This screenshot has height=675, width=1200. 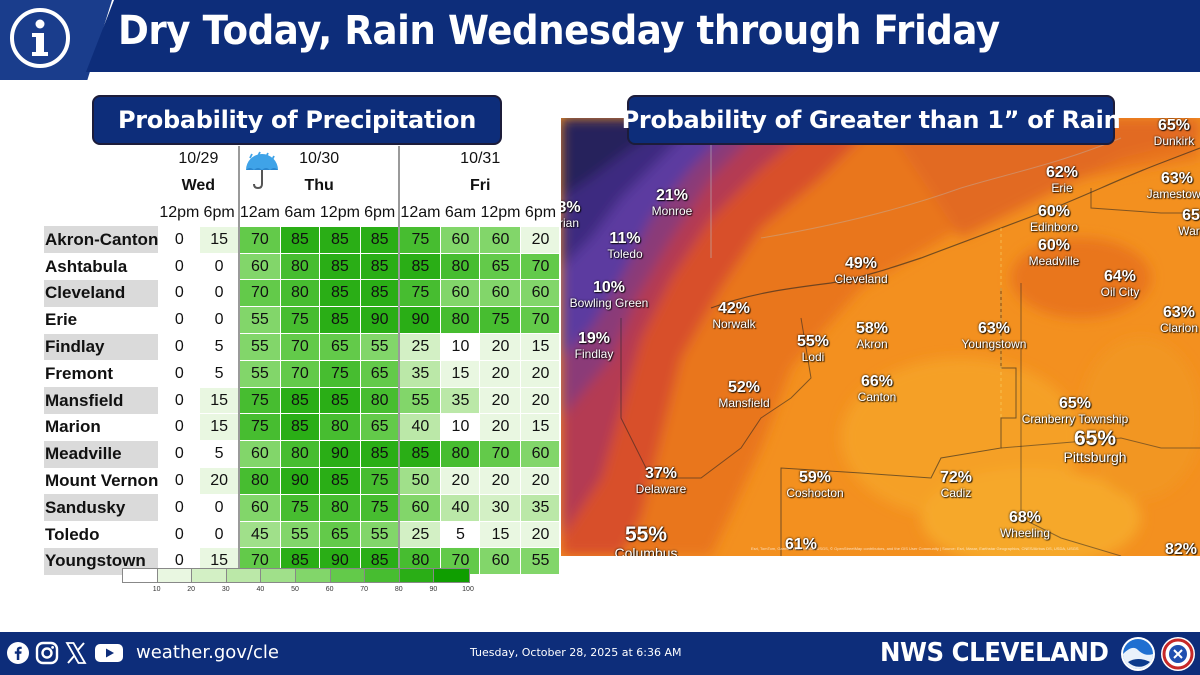 What do you see at coordinates (646, 550) in the screenshot?
I see `map-city-name: Columbus` at bounding box center [646, 550].